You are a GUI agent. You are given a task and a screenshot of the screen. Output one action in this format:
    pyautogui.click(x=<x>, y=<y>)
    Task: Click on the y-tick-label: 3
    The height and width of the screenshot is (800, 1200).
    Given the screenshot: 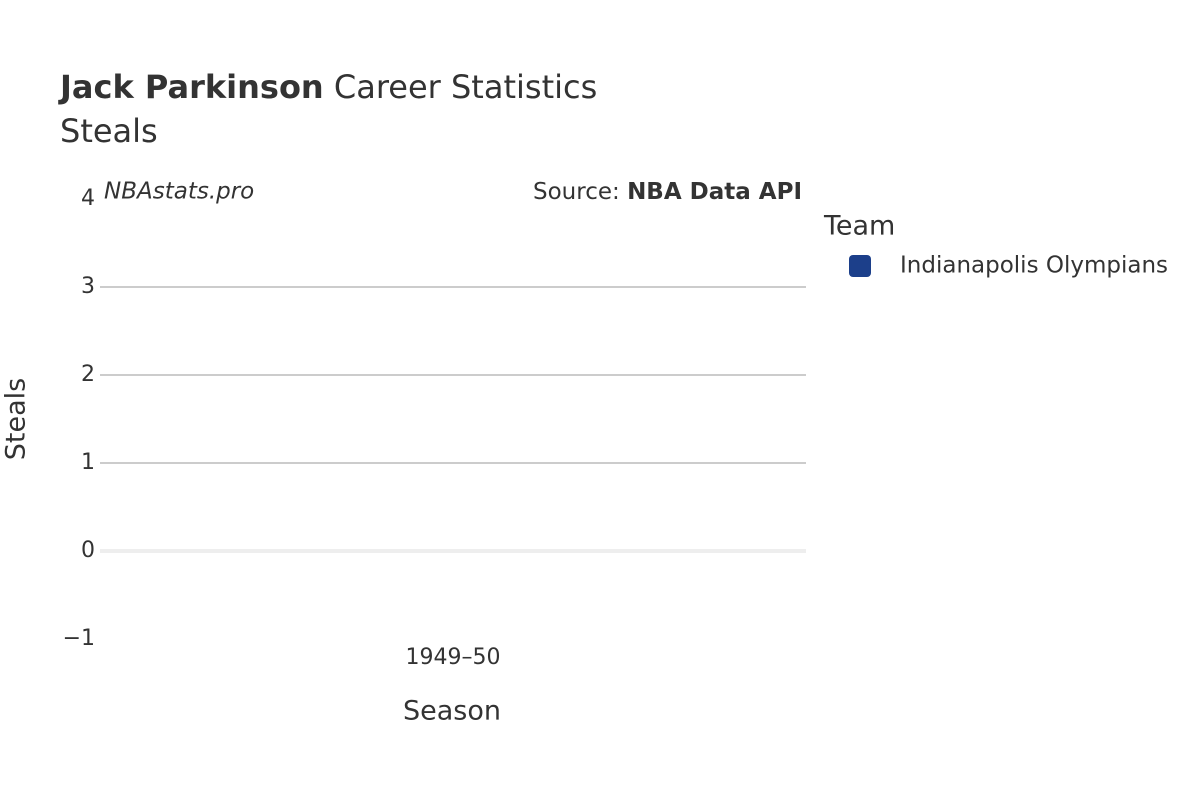 What is the action you would take?
    pyautogui.click(x=88, y=286)
    